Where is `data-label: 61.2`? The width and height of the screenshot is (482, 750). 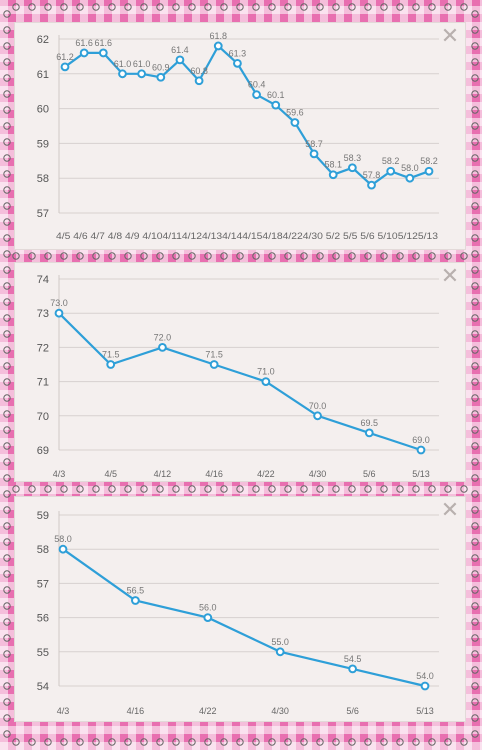
data-label: 61.2 is located at coordinates (65, 57).